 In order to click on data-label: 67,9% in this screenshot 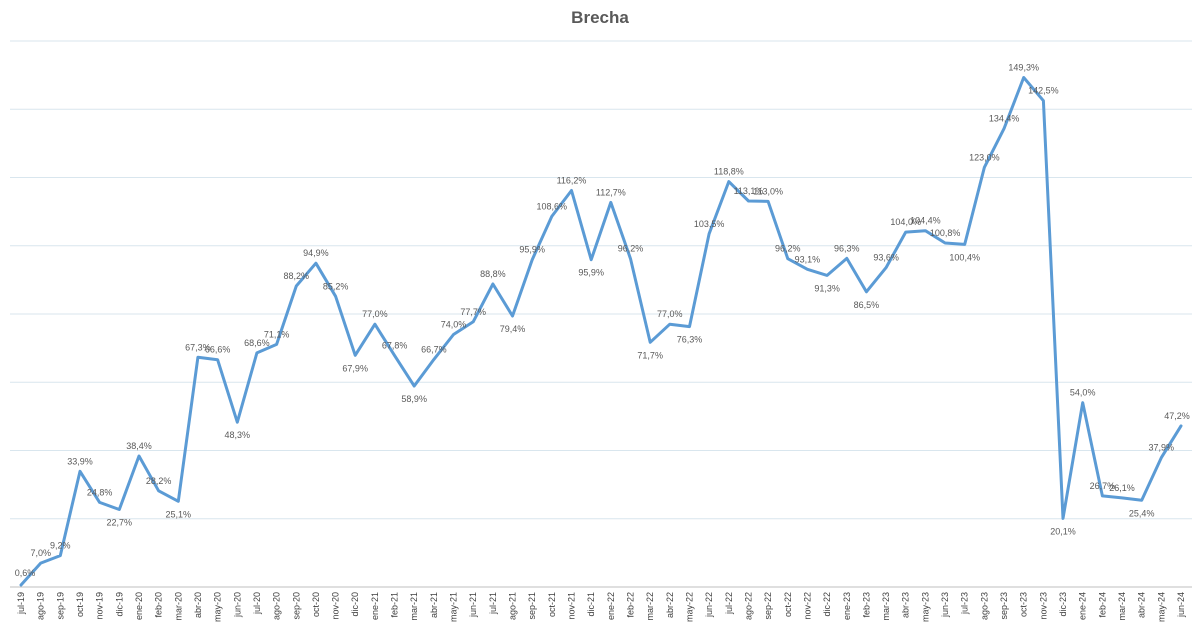, I will do `click(355, 368)`.